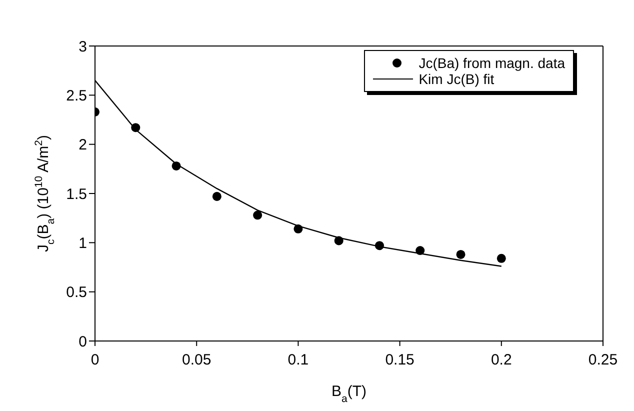 This screenshot has height=411, width=634. Describe the element at coordinates (82, 341) in the screenshot. I see `y-tick-label: 0` at that location.